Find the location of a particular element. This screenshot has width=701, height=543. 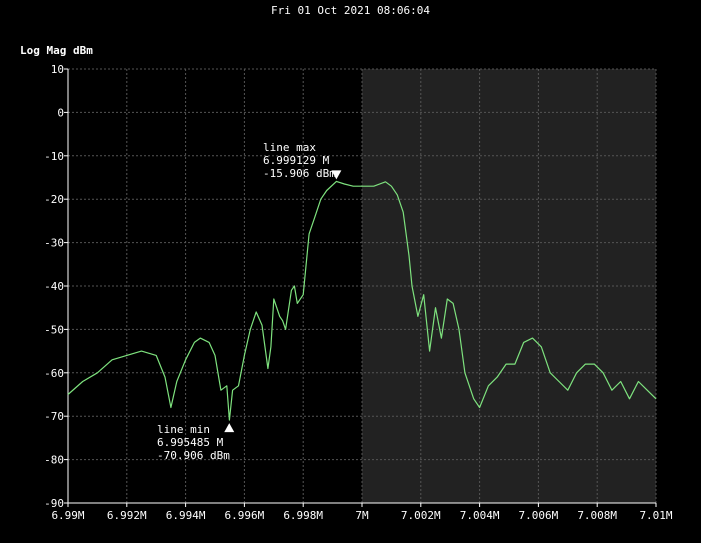

max-marker-label: 6.999129 M is located at coordinates (296, 160).